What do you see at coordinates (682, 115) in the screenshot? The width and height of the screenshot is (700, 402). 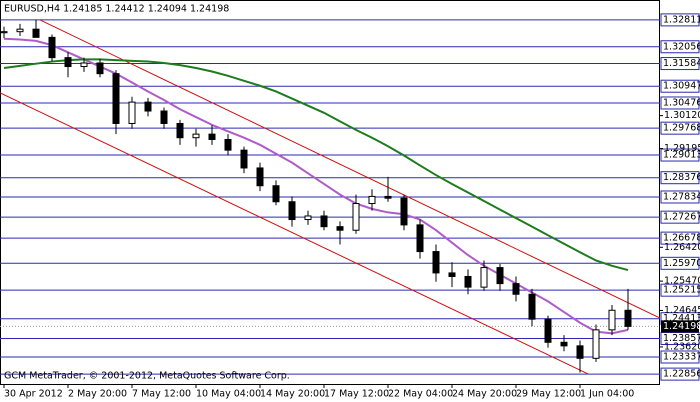 I see `y-tick-label: 1.30120` at bounding box center [682, 115].